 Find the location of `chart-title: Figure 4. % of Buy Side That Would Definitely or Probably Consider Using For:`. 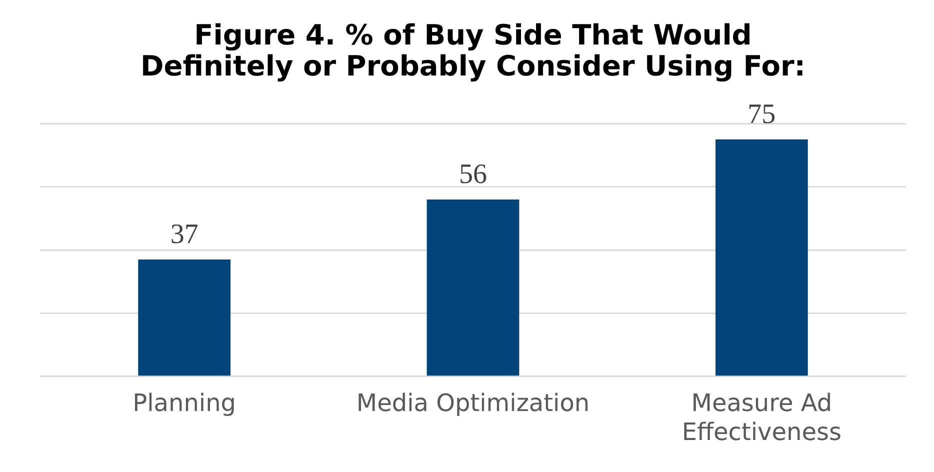

chart-title: Figure 4. % of Buy Side That Would Definitely or Probably Consider Using For: is located at coordinates (473, 50).